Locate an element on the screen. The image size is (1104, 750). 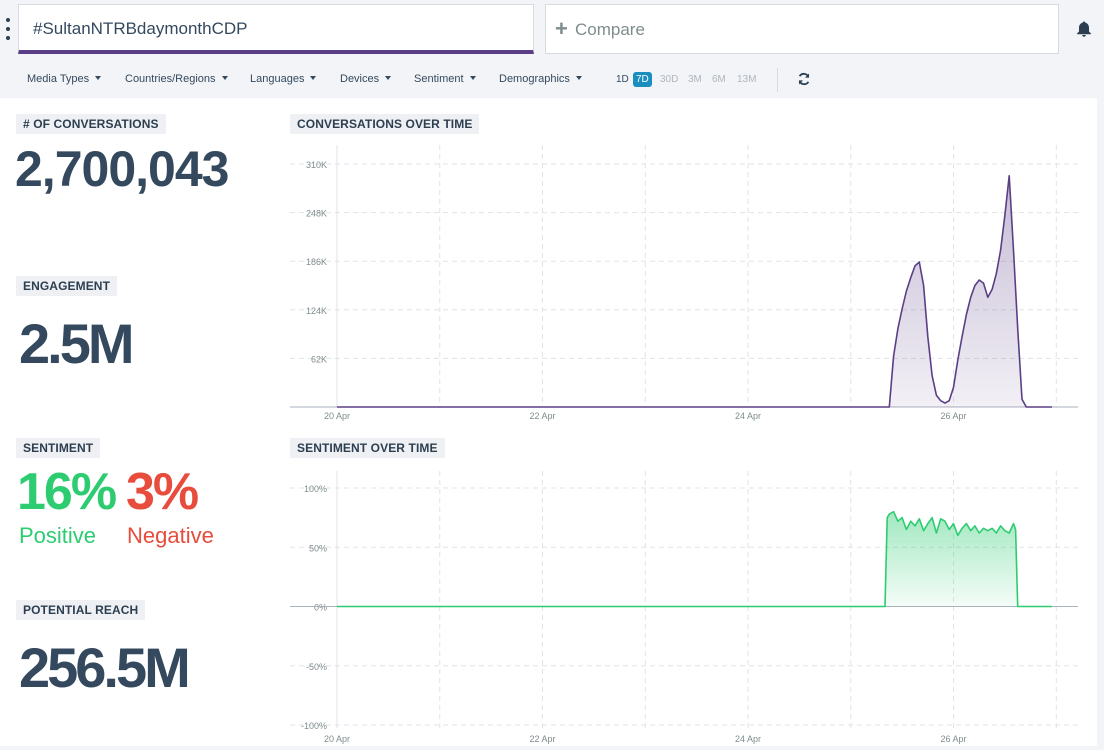
y-tick-label: 310K is located at coordinates (316, 165).